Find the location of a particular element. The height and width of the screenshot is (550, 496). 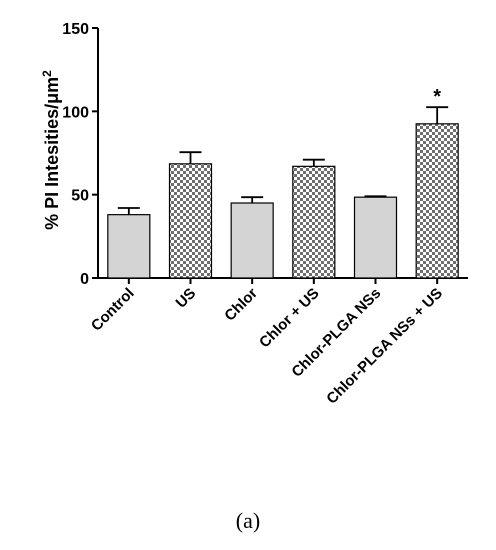

figure-caption: (a) is located at coordinates (248, 520).